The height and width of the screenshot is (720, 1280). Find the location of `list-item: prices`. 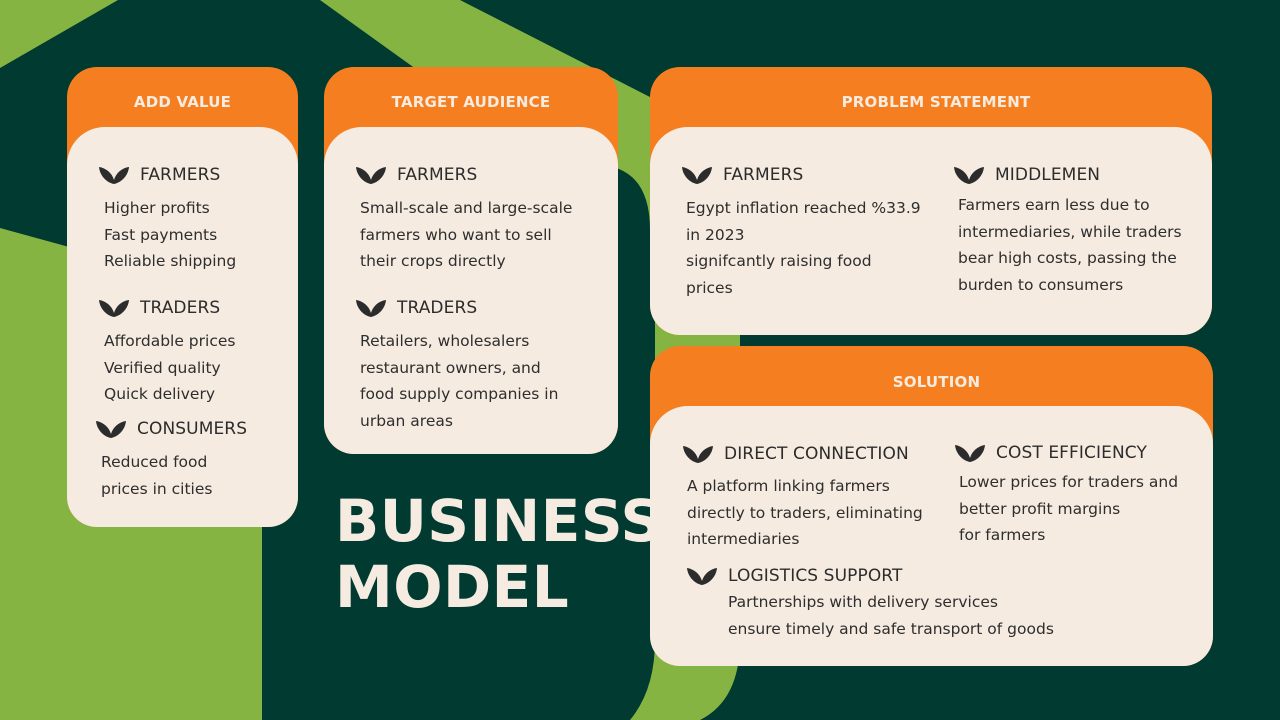

list-item: prices is located at coordinates (709, 287).